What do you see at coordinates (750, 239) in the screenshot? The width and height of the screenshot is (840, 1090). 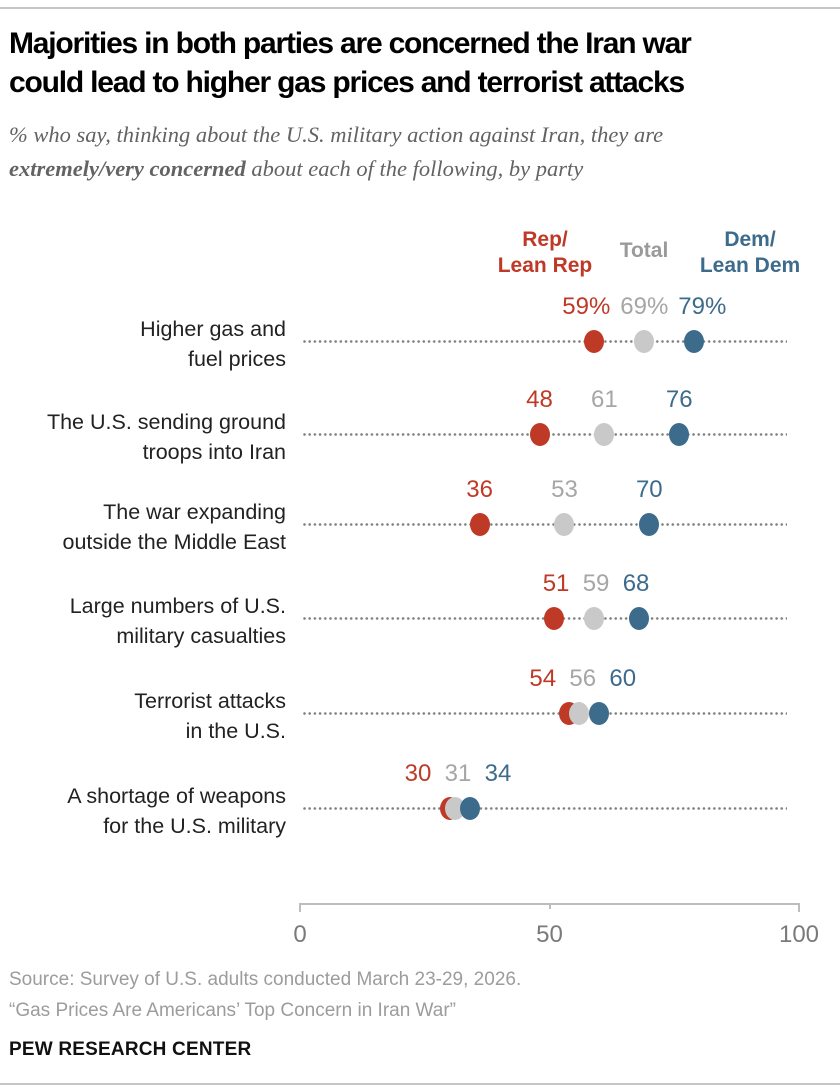 I see `legend-dem-line1: Dem/` at bounding box center [750, 239].